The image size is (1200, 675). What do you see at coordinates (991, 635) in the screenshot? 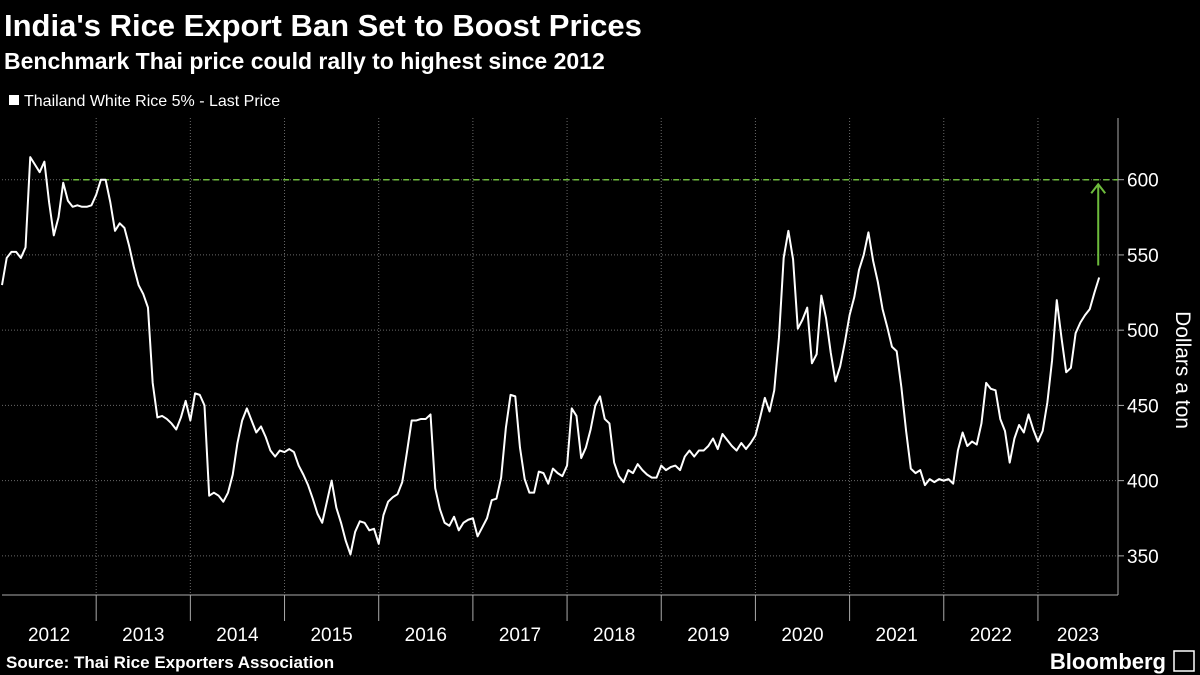
I see `x-tick-label: 2022` at bounding box center [991, 635].